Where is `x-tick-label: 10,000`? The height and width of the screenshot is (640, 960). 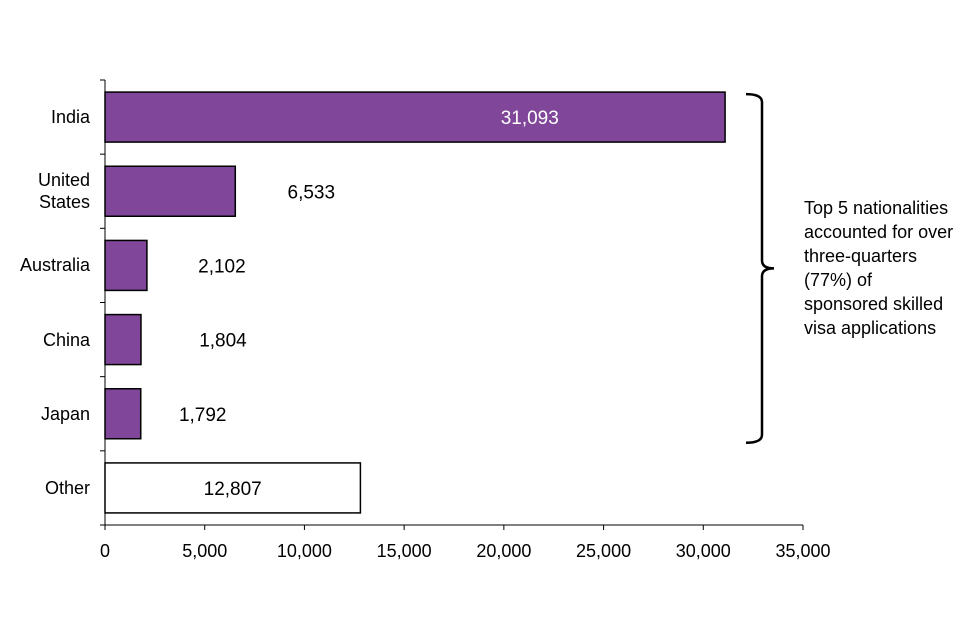
x-tick-label: 10,000 is located at coordinates (304, 551).